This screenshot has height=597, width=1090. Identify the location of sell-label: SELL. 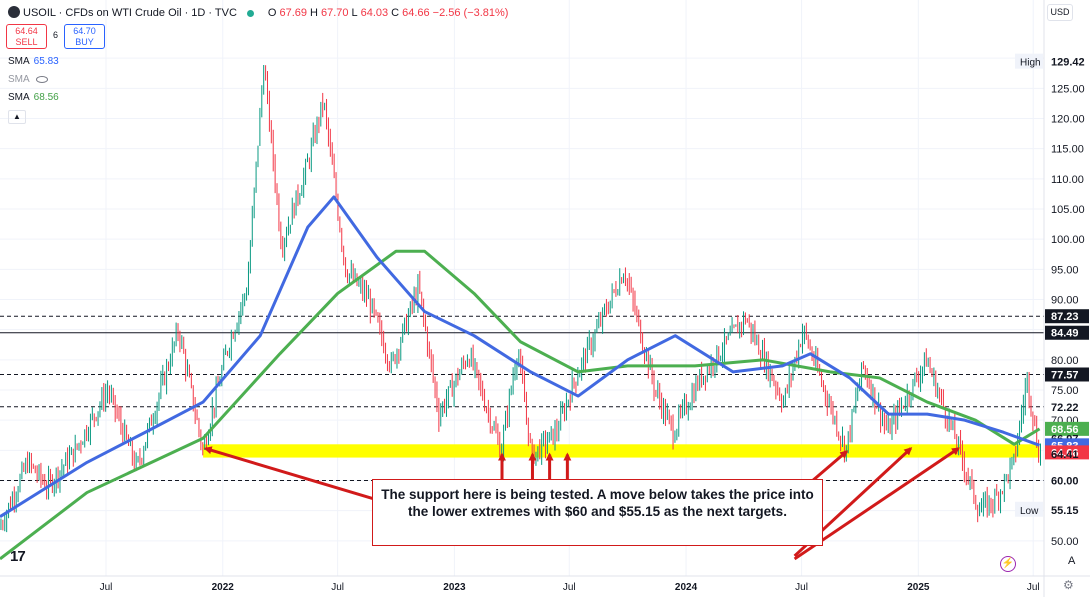
(26, 42).